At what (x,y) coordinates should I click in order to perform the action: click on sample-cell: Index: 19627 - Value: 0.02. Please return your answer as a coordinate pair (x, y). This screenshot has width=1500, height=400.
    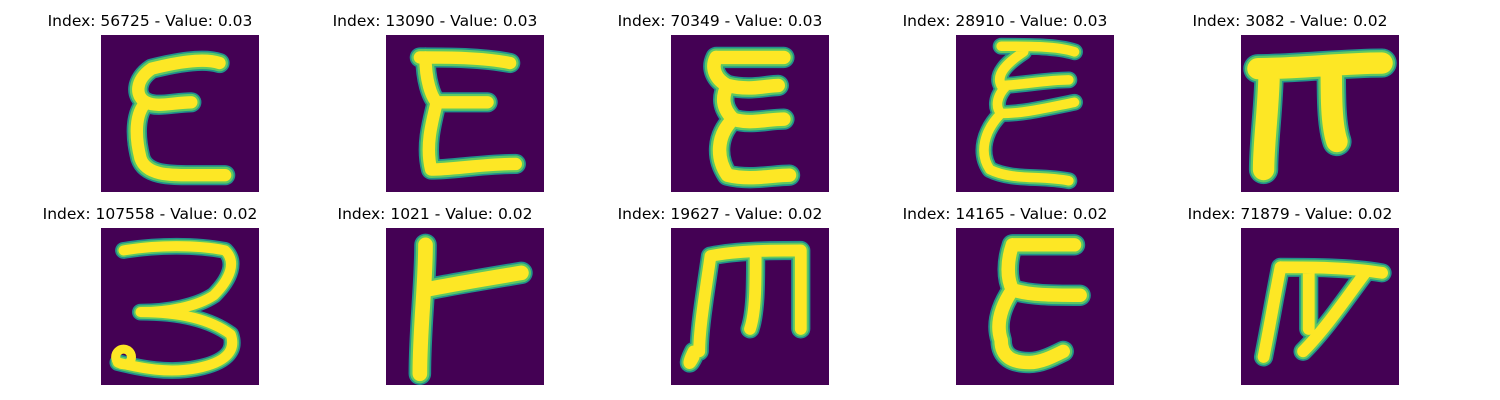
    Looking at the image, I should click on (720, 289).